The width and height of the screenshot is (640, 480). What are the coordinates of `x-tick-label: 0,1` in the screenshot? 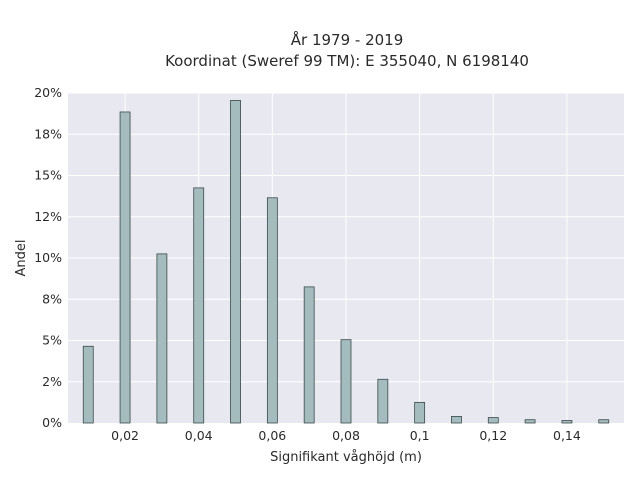 It's located at (420, 435).